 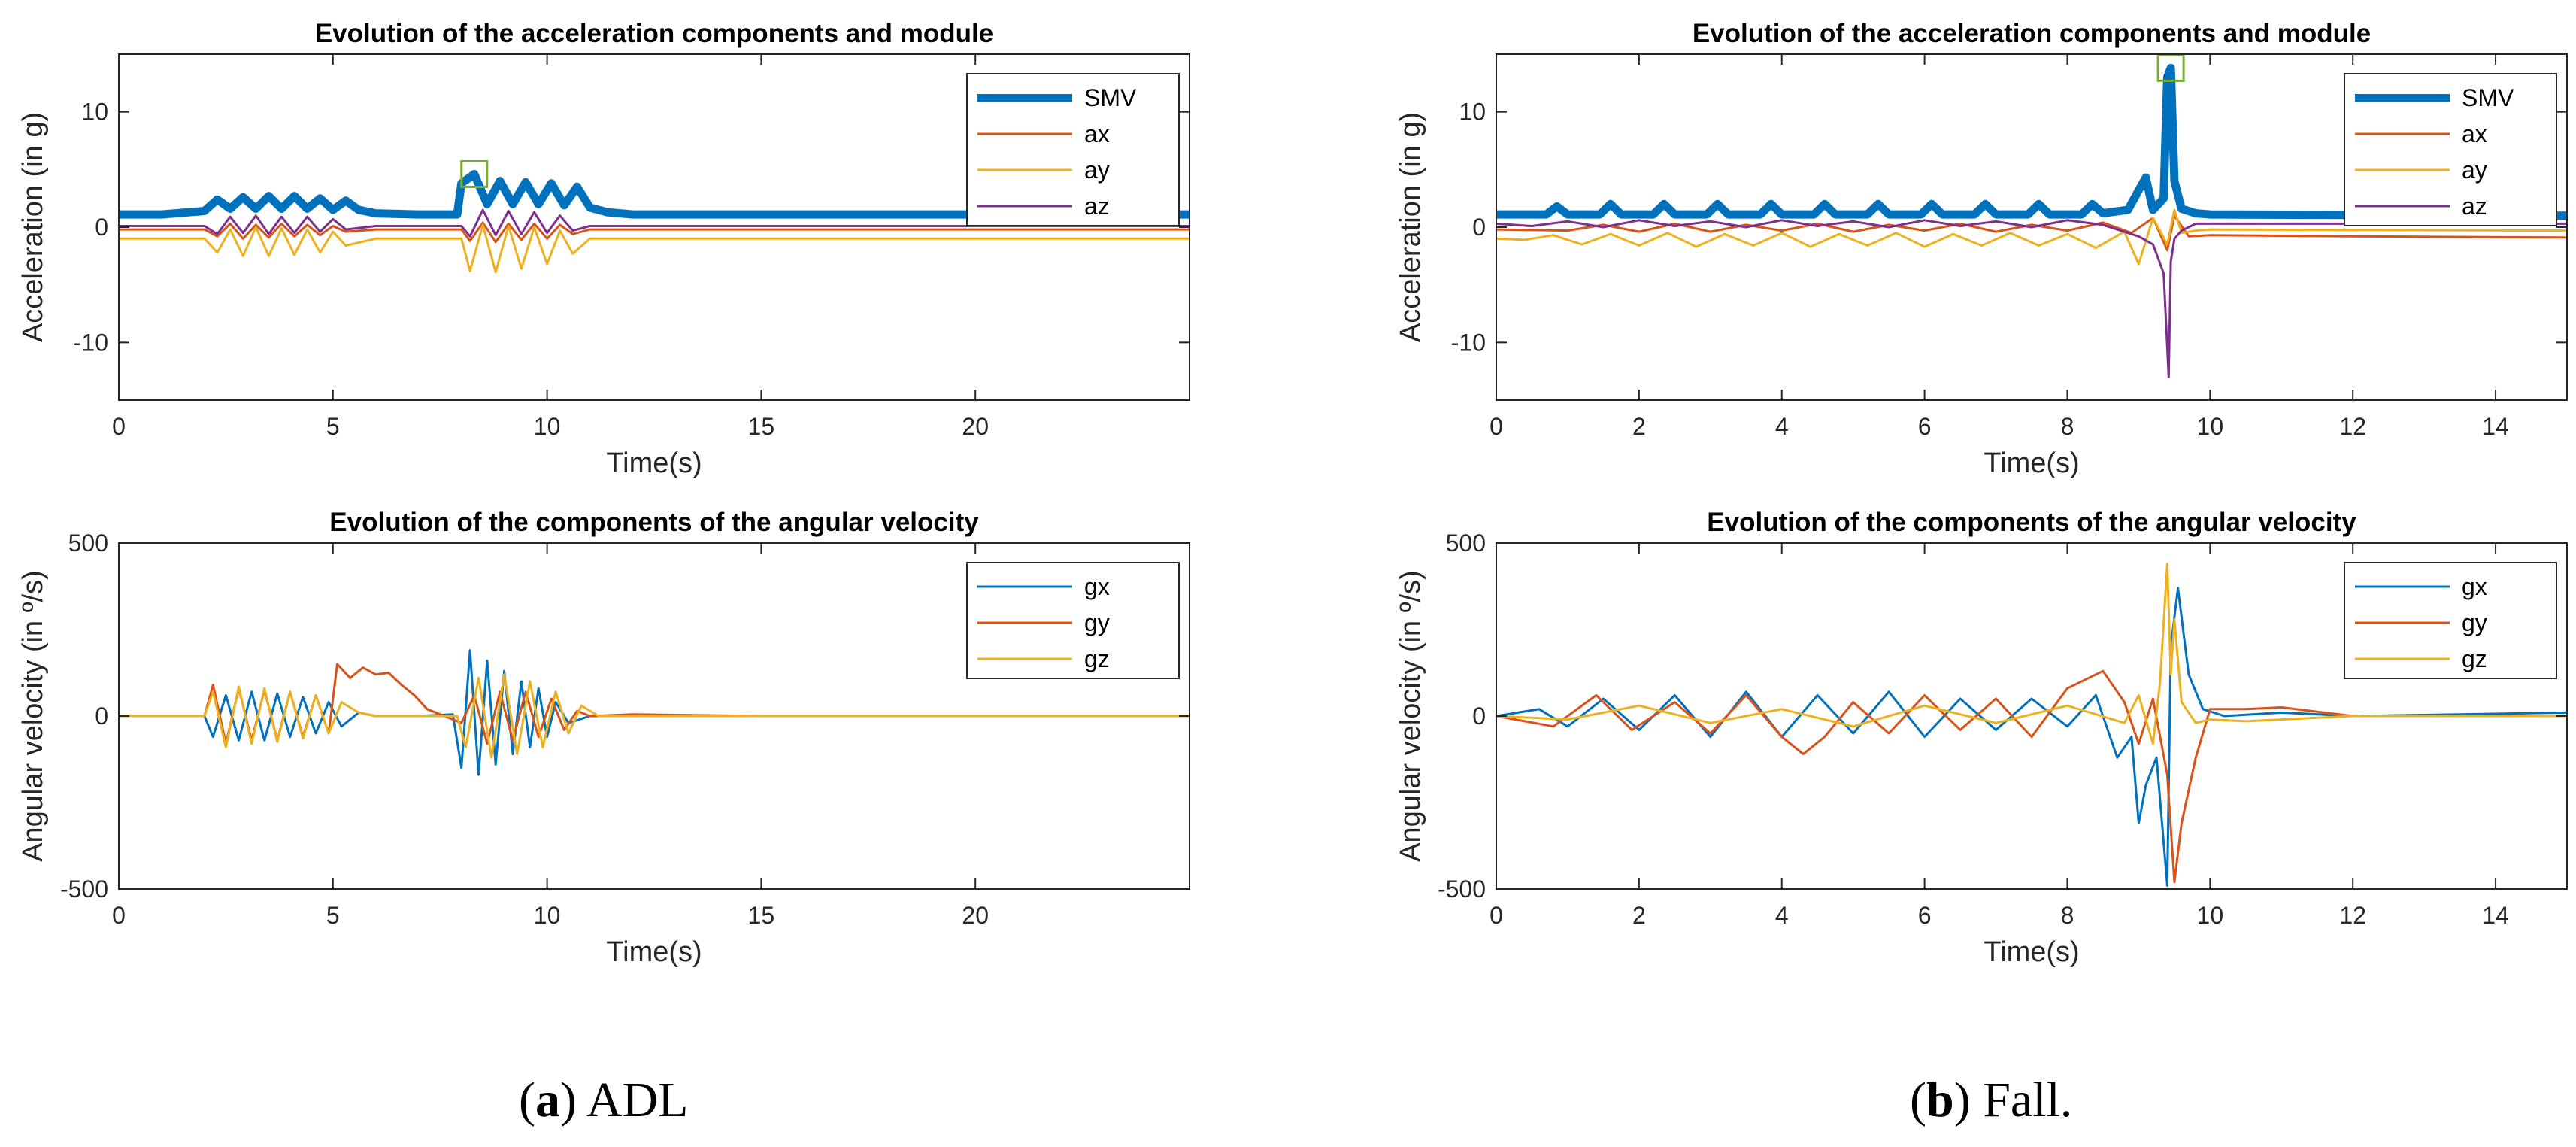 What do you see at coordinates (1940, 1100) in the screenshot?
I see `caption-b-letter: b` at bounding box center [1940, 1100].